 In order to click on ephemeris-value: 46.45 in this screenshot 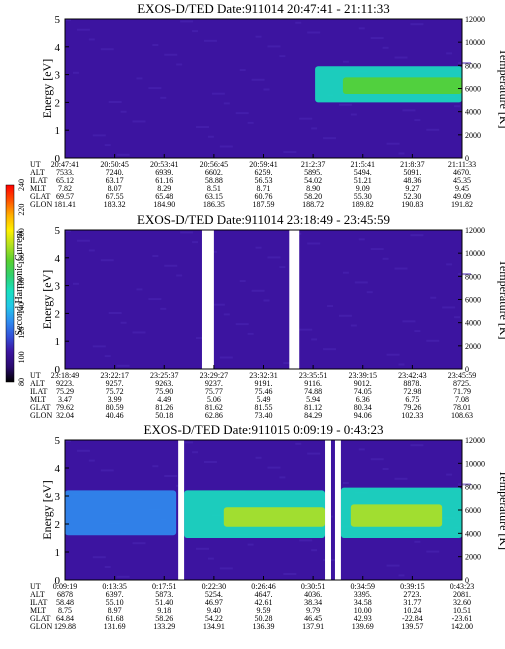, I will do `click(313, 618)`.